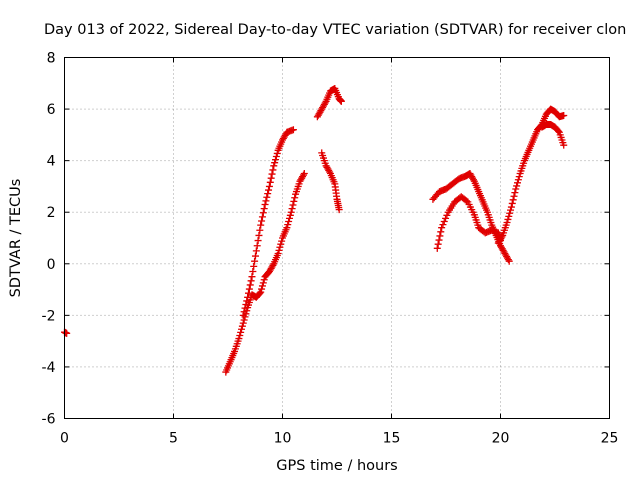 The width and height of the screenshot is (640, 480). What do you see at coordinates (283, 439) in the screenshot?
I see `x-tick-label: 10` at bounding box center [283, 439].